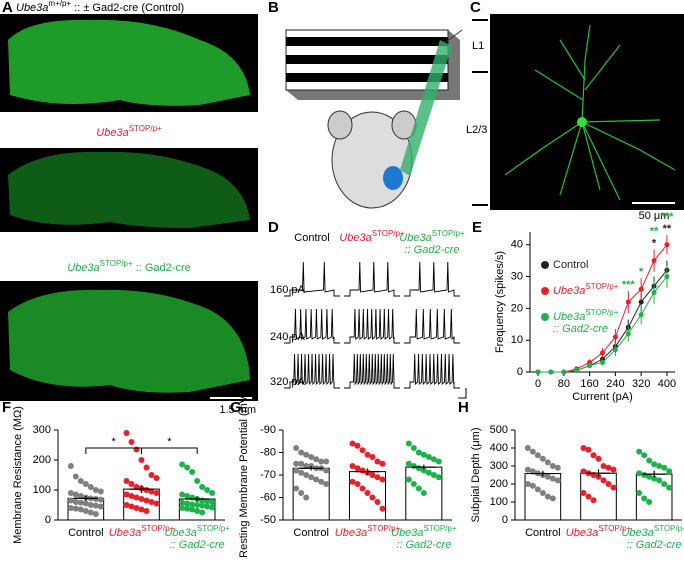 The width and height of the screenshot is (684, 577). I want to click on y-tick-label: -90, so click(268, 430).